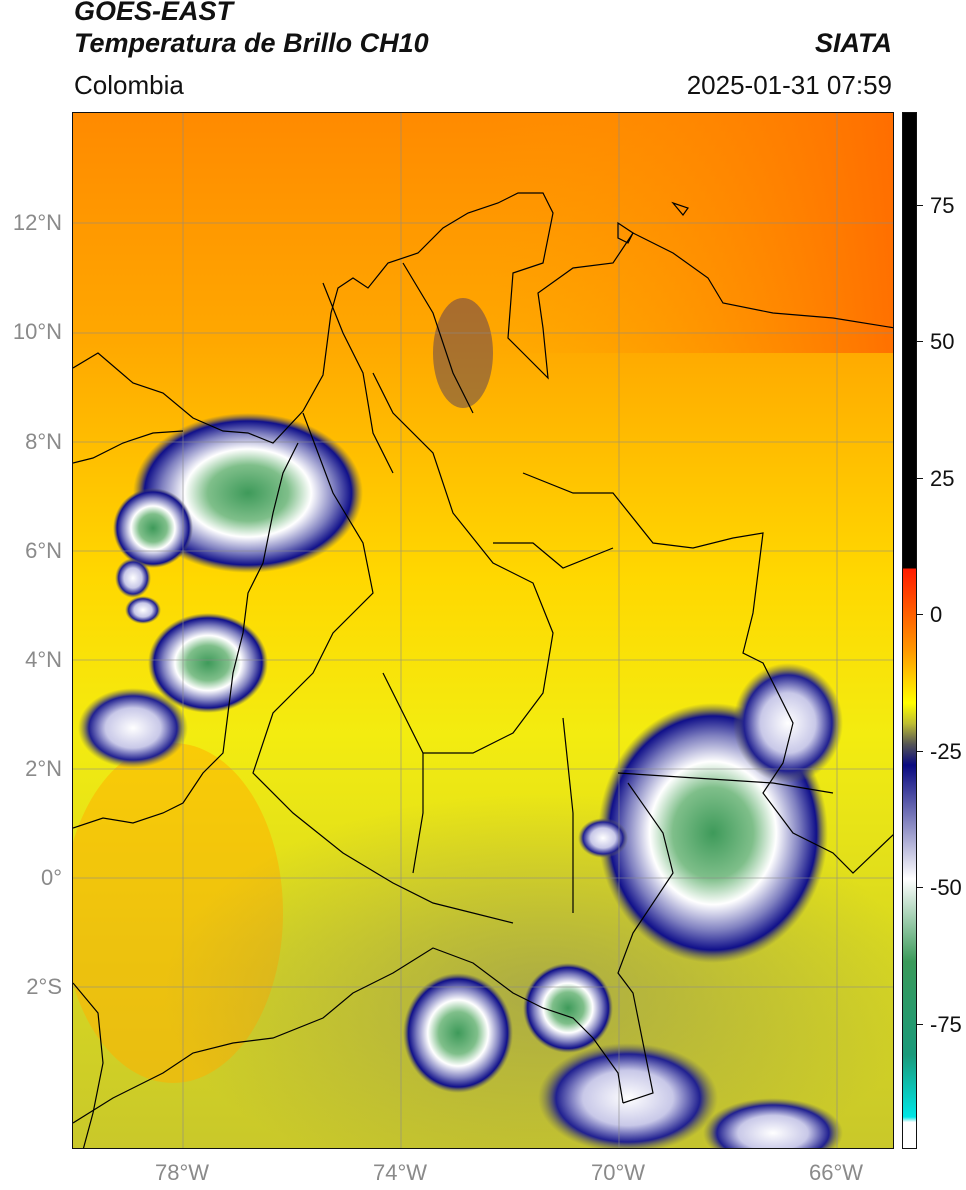 Image resolution: width=966 pixels, height=1190 pixels. I want to click on lon-label: 70°W, so click(618, 1172).